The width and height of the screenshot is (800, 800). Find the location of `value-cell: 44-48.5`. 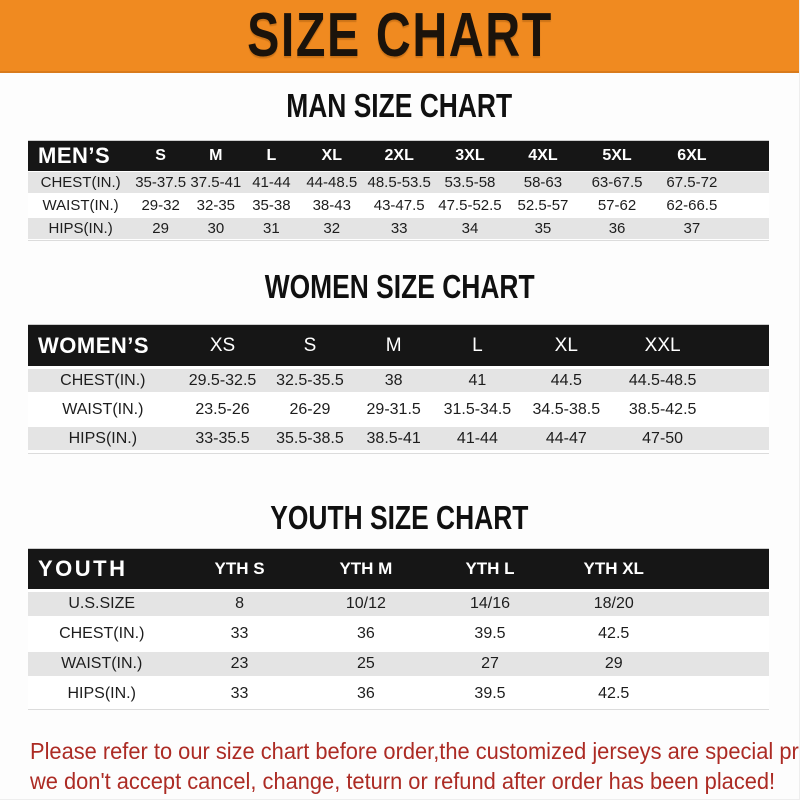

value-cell: 44-48.5 is located at coordinates (332, 182).